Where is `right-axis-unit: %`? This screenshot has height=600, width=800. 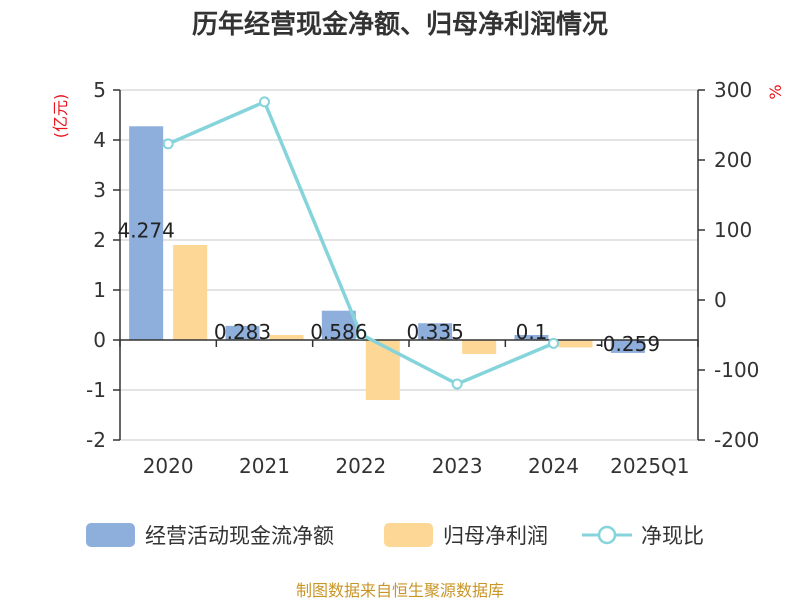 right-axis-unit: % is located at coordinates (775, 91).